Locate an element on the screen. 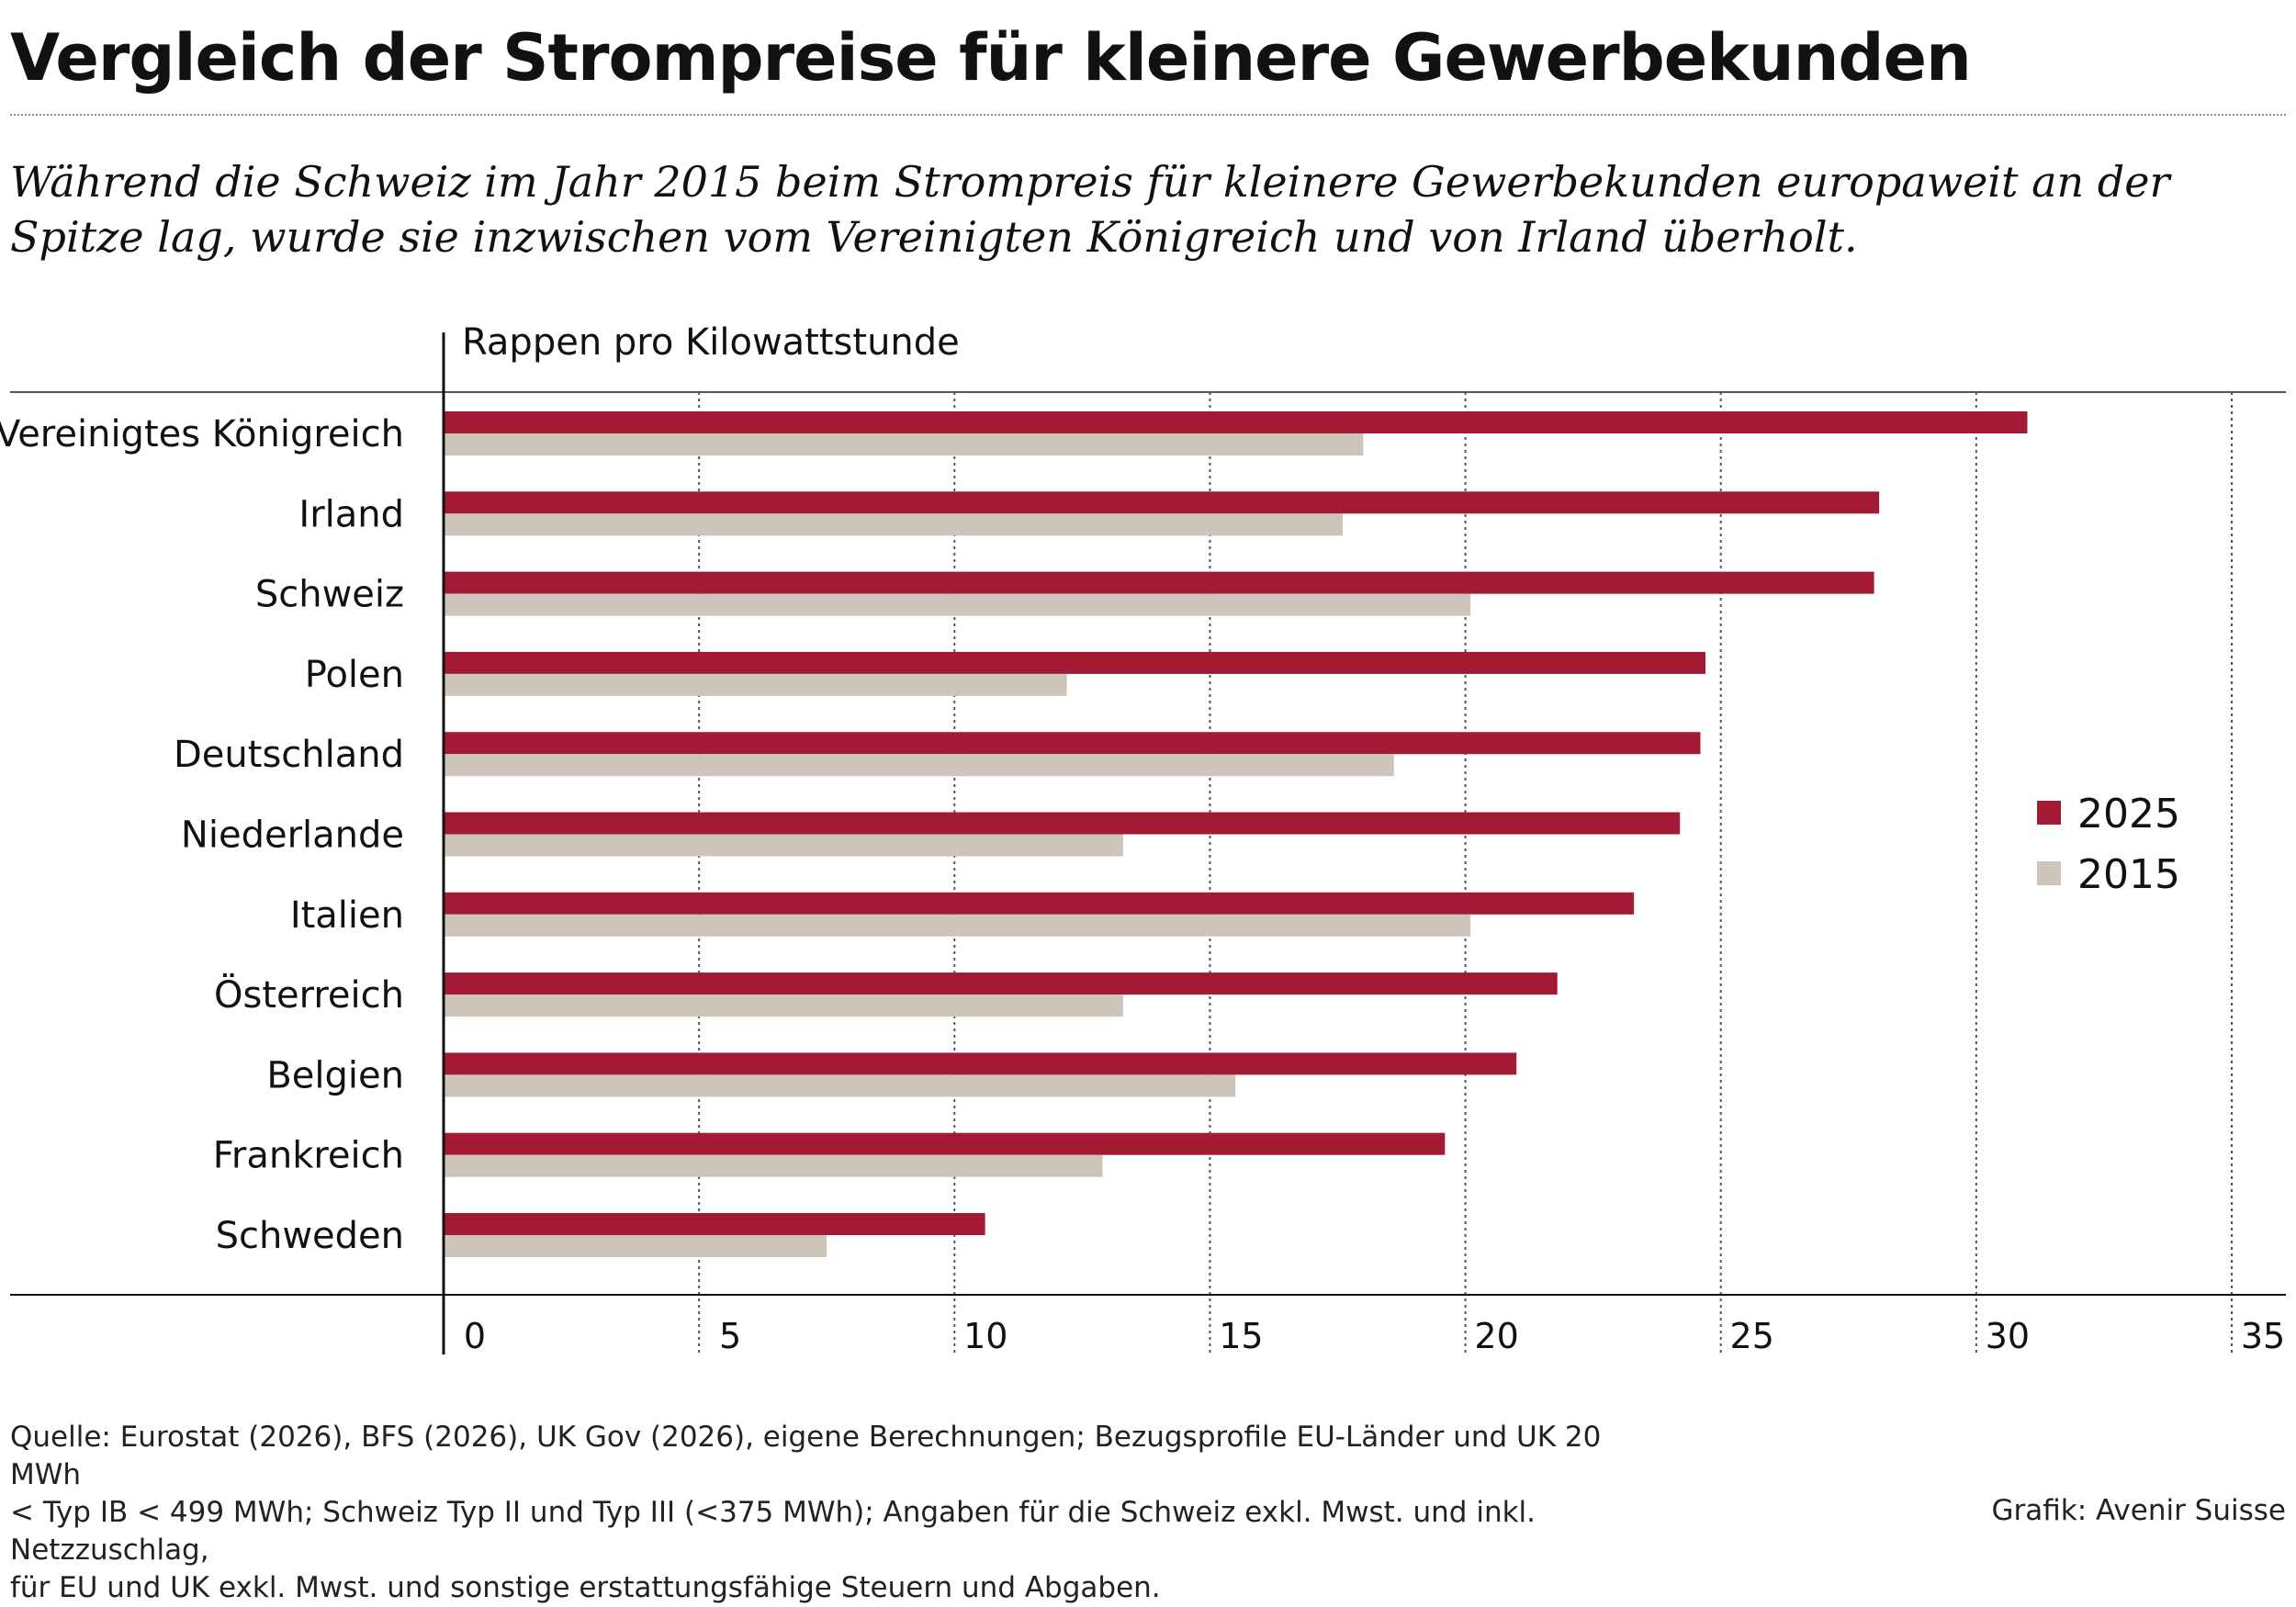 This screenshot has height=1607, width=2296. category-label: Italien is located at coordinates (347, 915).